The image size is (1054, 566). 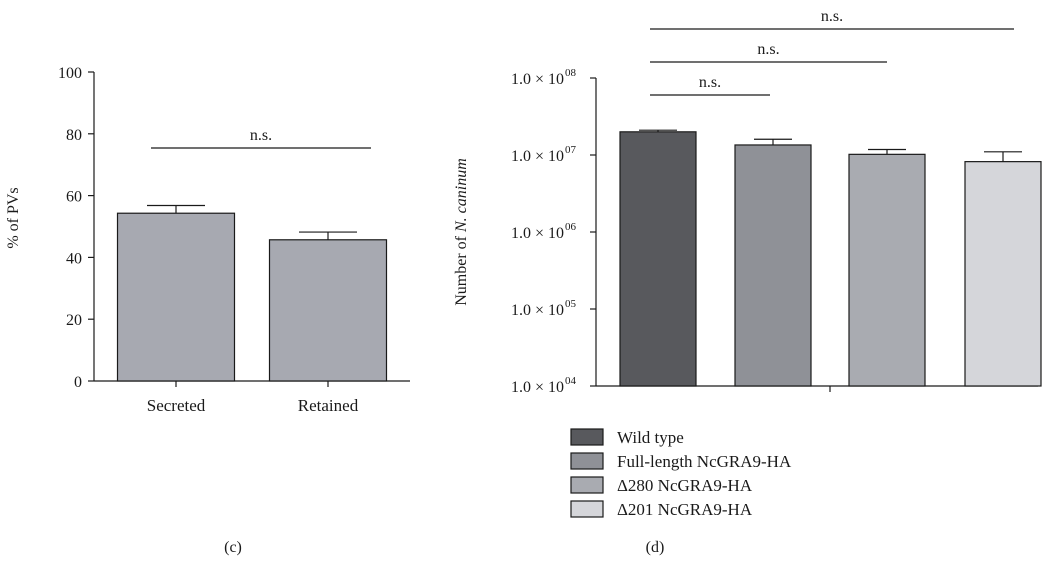 I want to click on panel-c-significance-label: n.s., so click(x=261, y=135).